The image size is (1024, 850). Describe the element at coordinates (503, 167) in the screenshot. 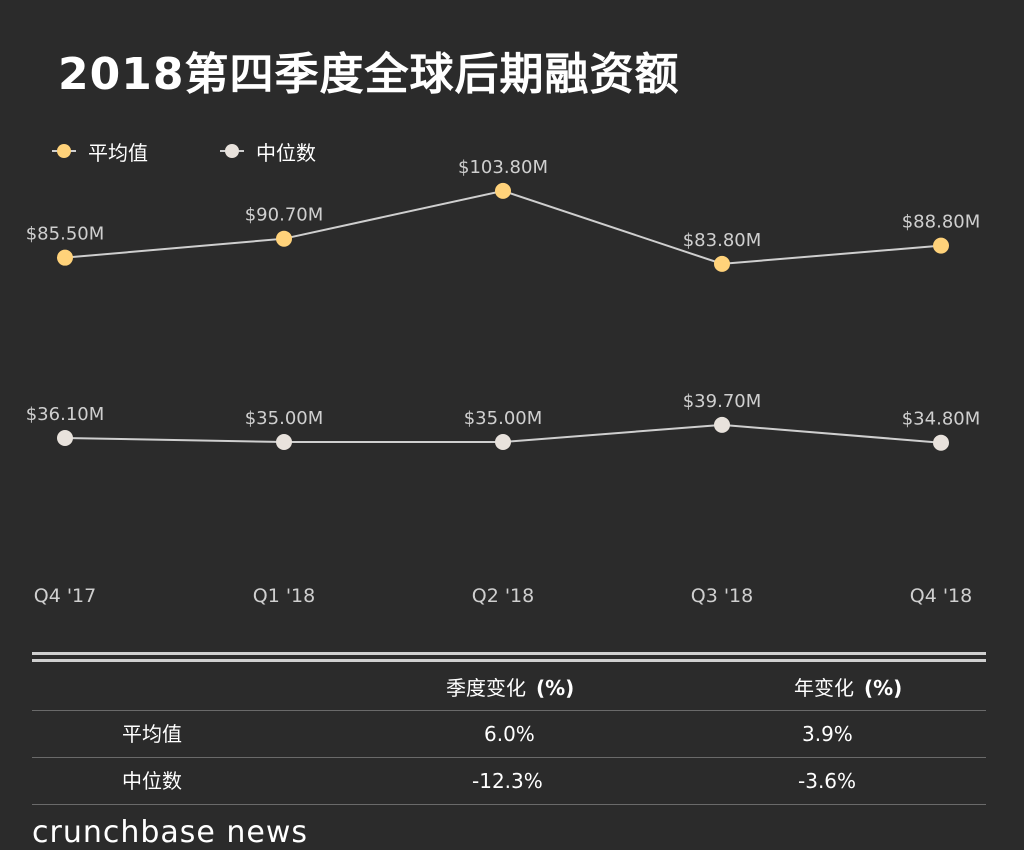

I see `data-label-0-2: $103.80M` at that location.